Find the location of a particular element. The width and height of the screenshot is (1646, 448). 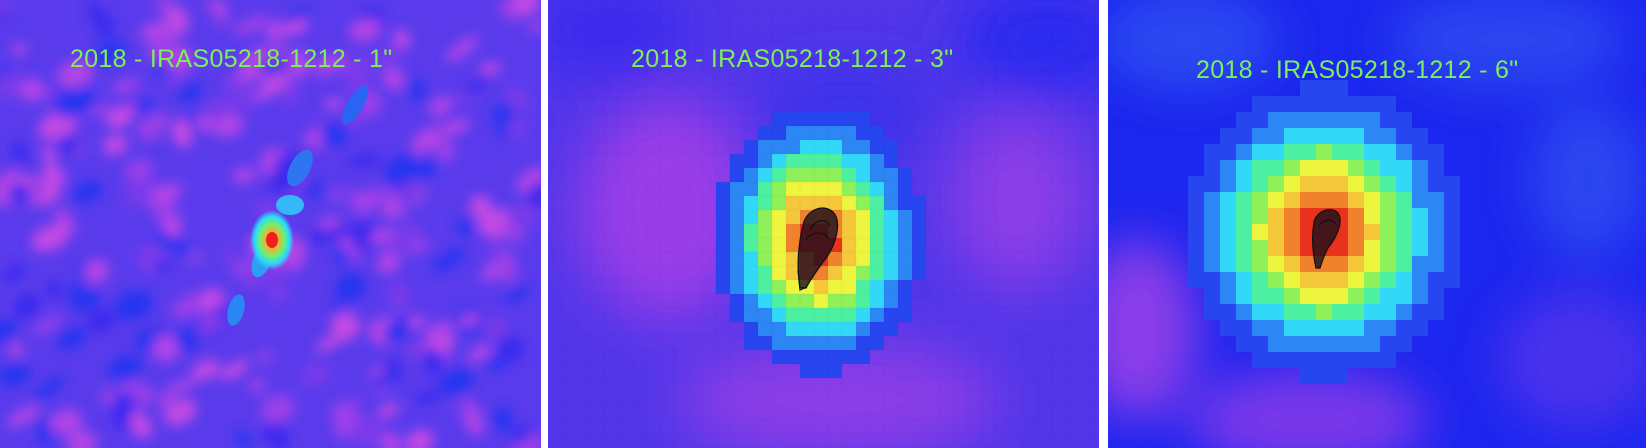

panel-label: 2018 - IRAS05218-1212 - 3" is located at coordinates (792, 59).